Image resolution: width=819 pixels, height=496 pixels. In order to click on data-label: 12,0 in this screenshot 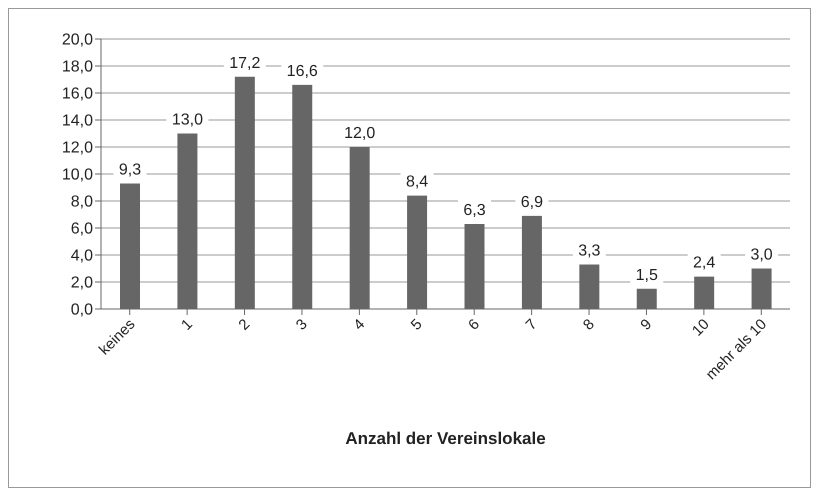, I will do `click(360, 133)`.